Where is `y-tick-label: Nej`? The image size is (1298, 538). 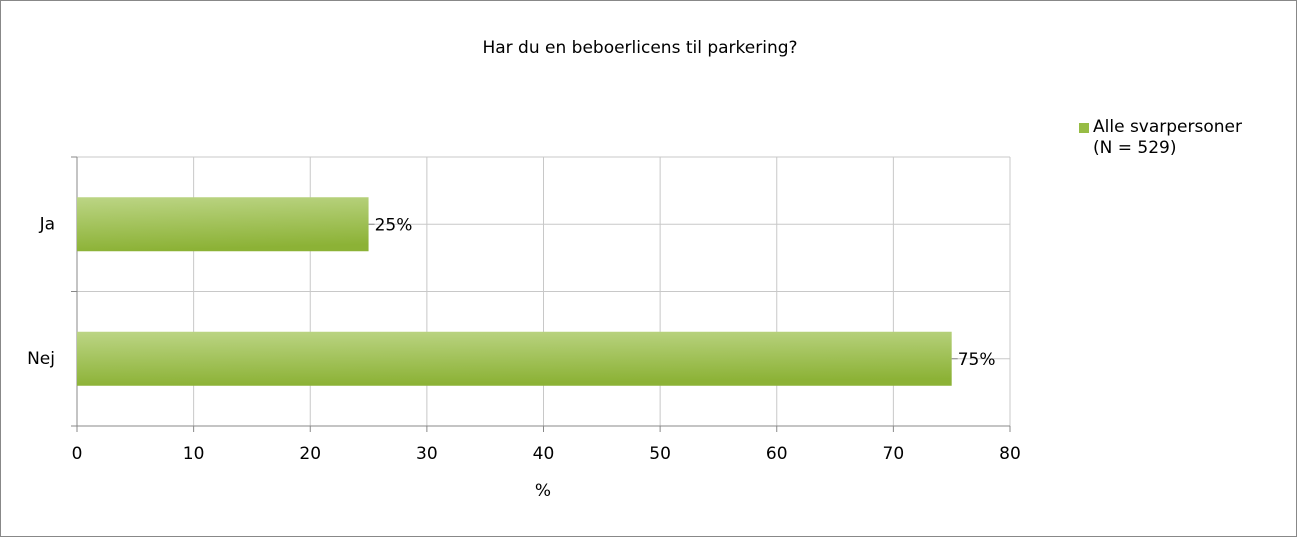 y-tick-label: Nej is located at coordinates (41, 359).